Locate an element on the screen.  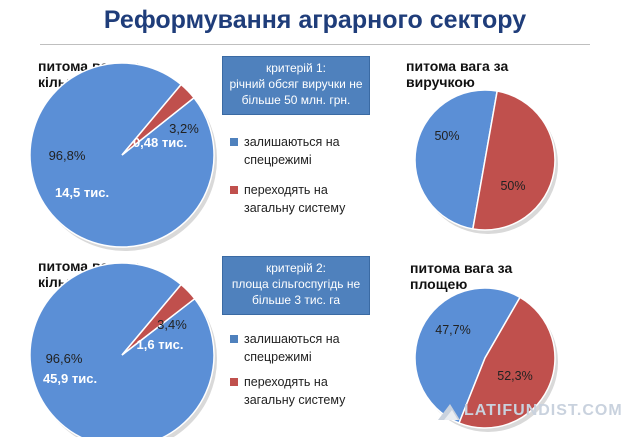
page-title: Реформування аграрного сектору is located at coordinates (315, 20).